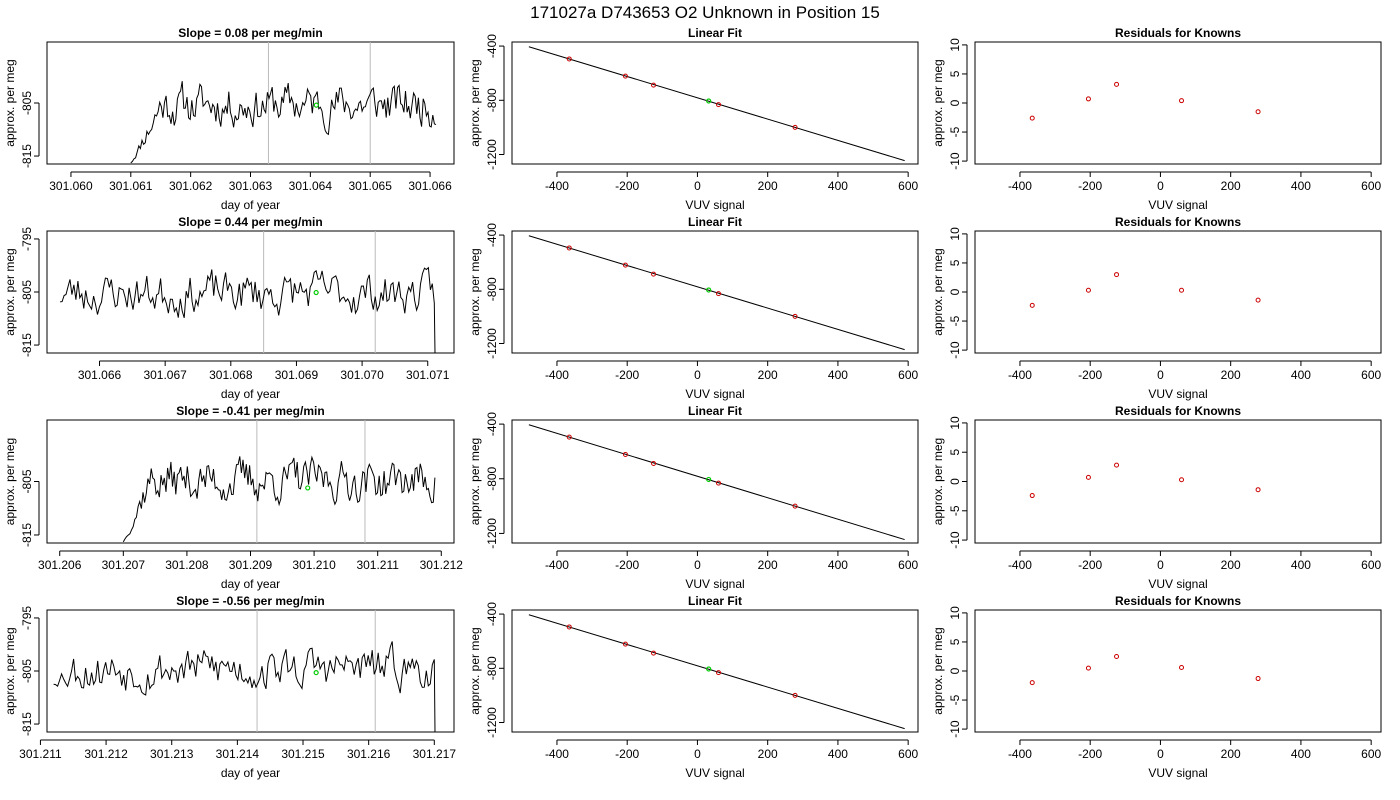  I want to click on residuals-y-tick-label: 5, so click(955, 73).